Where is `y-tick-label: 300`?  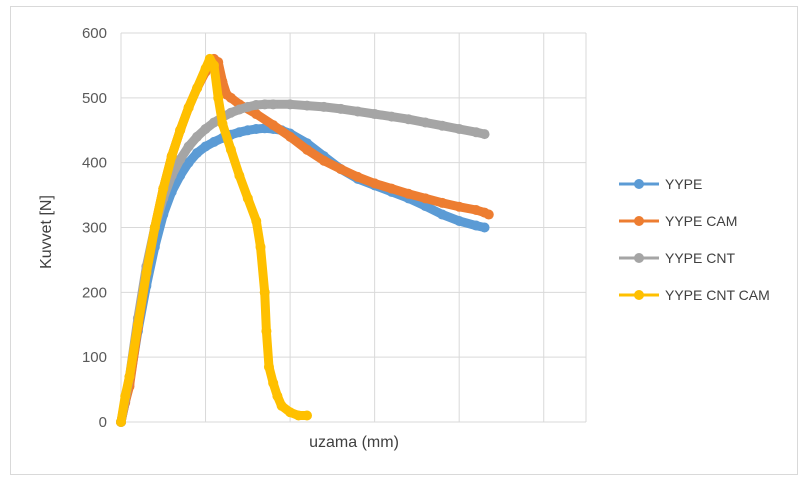
y-tick-label: 300 is located at coordinates (94, 228).